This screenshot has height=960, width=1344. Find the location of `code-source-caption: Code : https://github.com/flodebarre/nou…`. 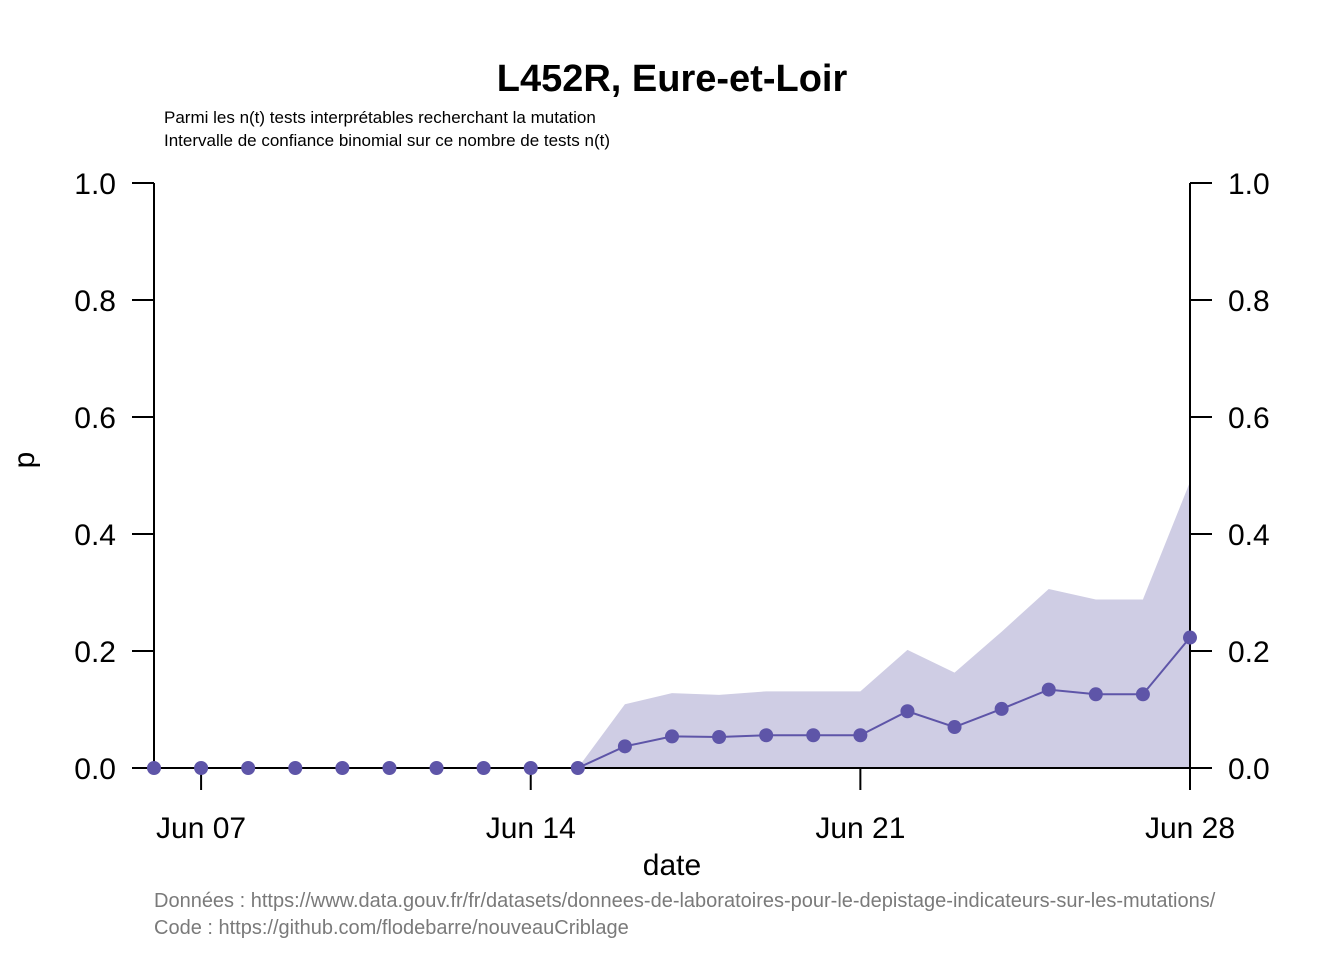

code-source-caption: Code : https://github.com/flodebarre/nou… is located at coordinates (391, 928).